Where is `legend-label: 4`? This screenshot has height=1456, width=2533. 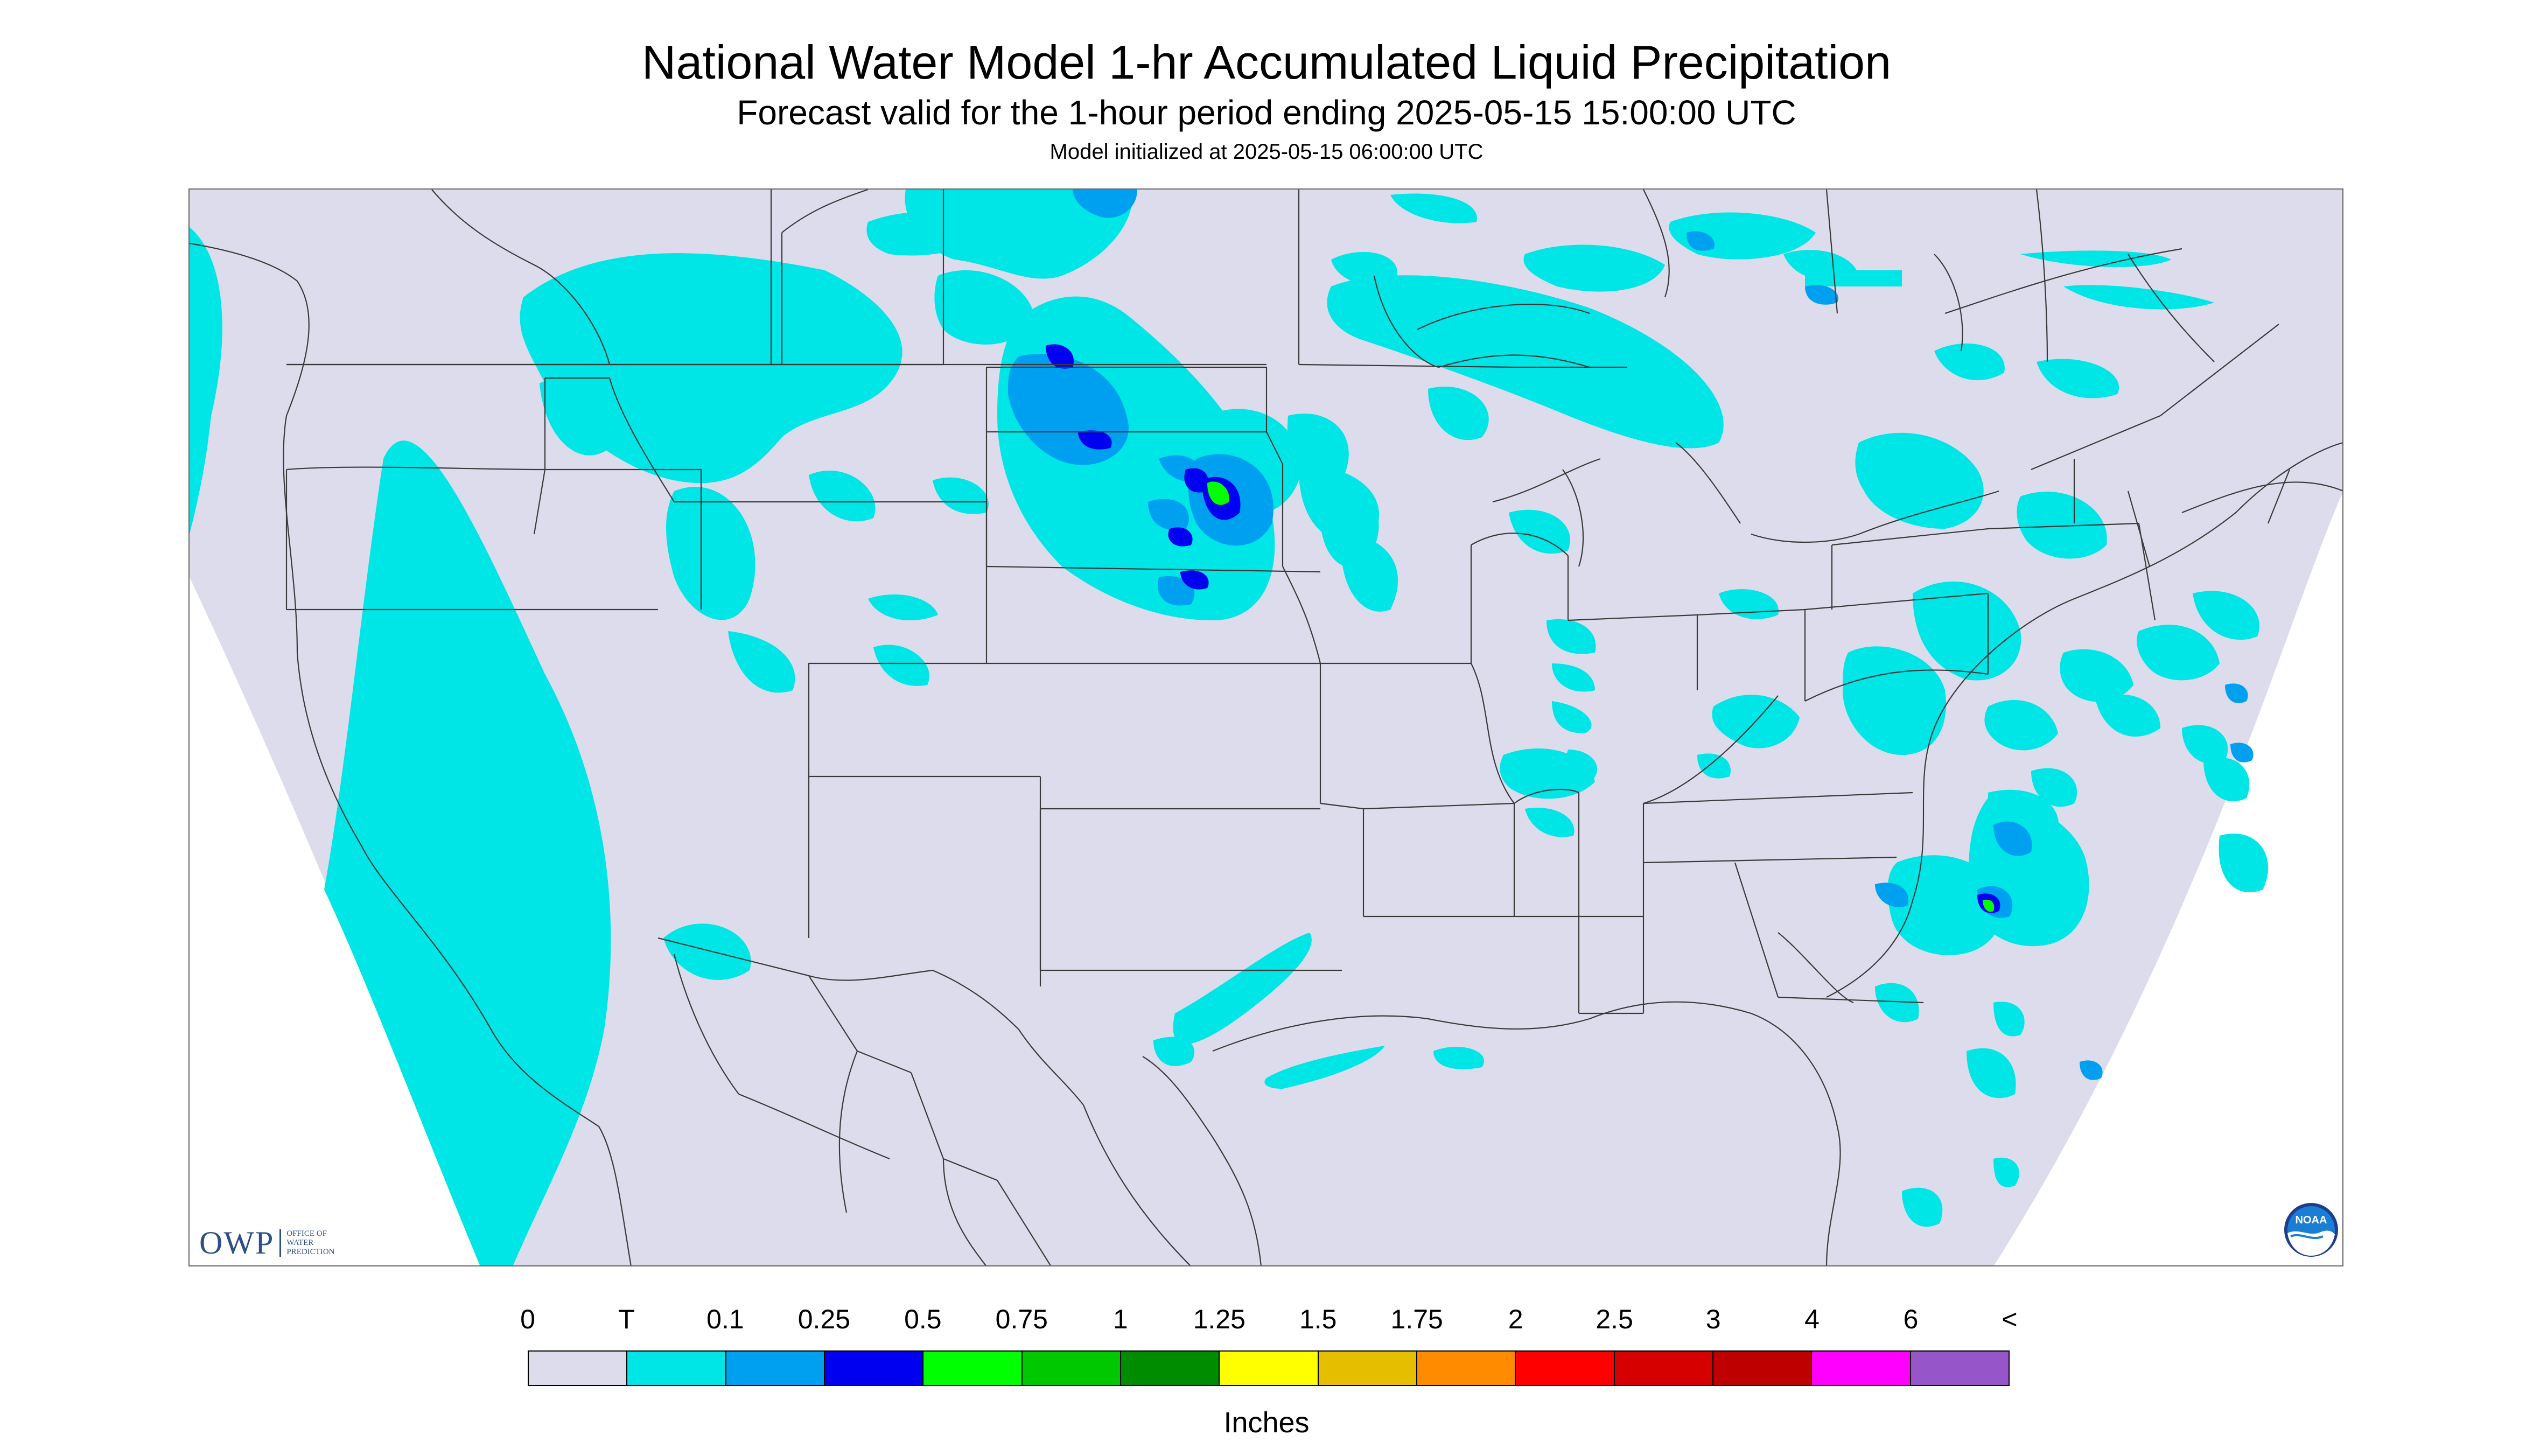
legend-label: 4 is located at coordinates (1812, 1319).